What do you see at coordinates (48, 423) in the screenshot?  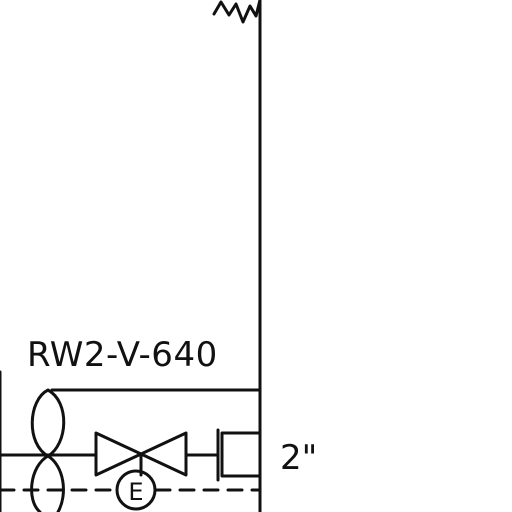 I see `flow-element-oval` at bounding box center [48, 423].